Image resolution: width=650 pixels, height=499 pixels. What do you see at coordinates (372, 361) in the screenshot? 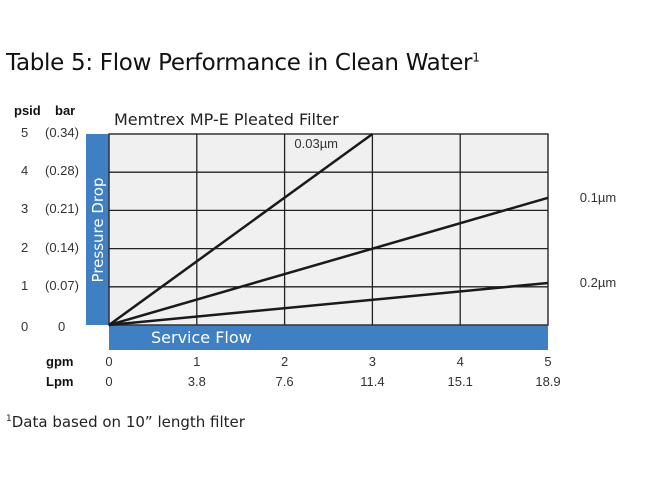
I see `x-tick-gpm: 3` at bounding box center [372, 361].